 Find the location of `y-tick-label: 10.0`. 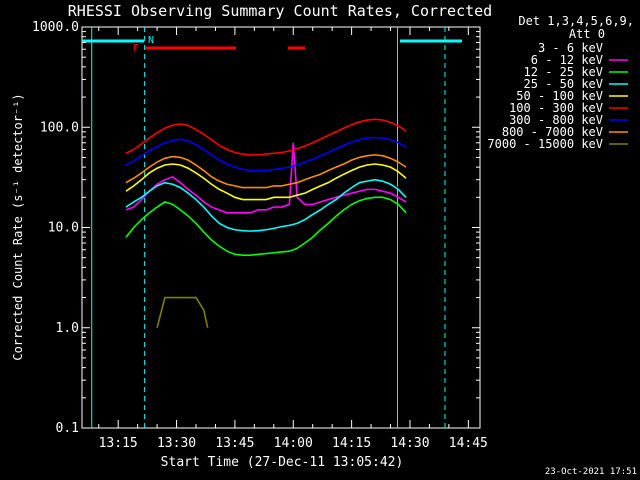

y-tick-label: 10.0 is located at coordinates (63, 228).